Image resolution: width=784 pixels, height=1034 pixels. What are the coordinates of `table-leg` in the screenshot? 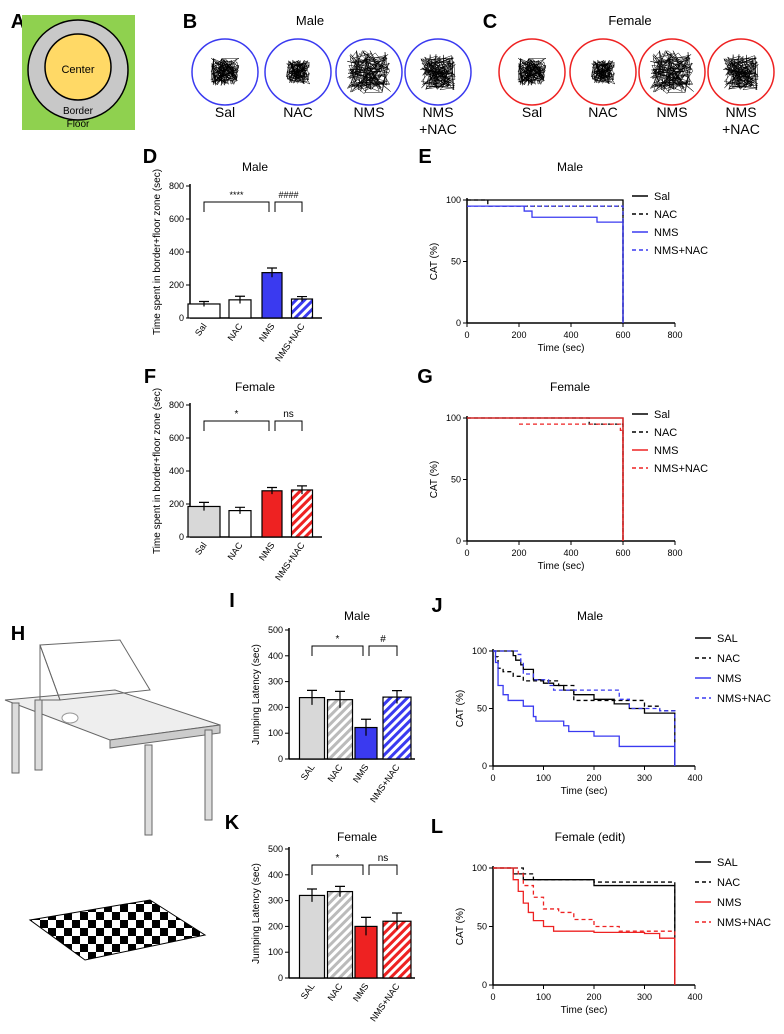 It's located at (148, 790).